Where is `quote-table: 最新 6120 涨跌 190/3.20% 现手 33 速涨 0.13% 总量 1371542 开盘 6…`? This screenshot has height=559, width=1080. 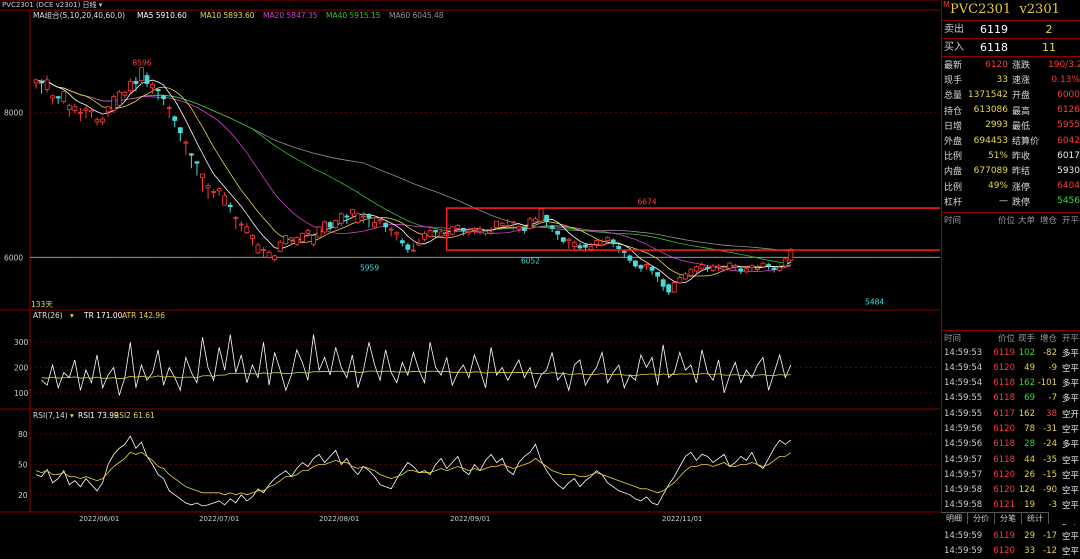 quote-table: 最新 6120 涨跌 190/3.20% 现手 33 速涨 0.13% 总量 1371542 开盘 6… is located at coordinates (1011, 133).